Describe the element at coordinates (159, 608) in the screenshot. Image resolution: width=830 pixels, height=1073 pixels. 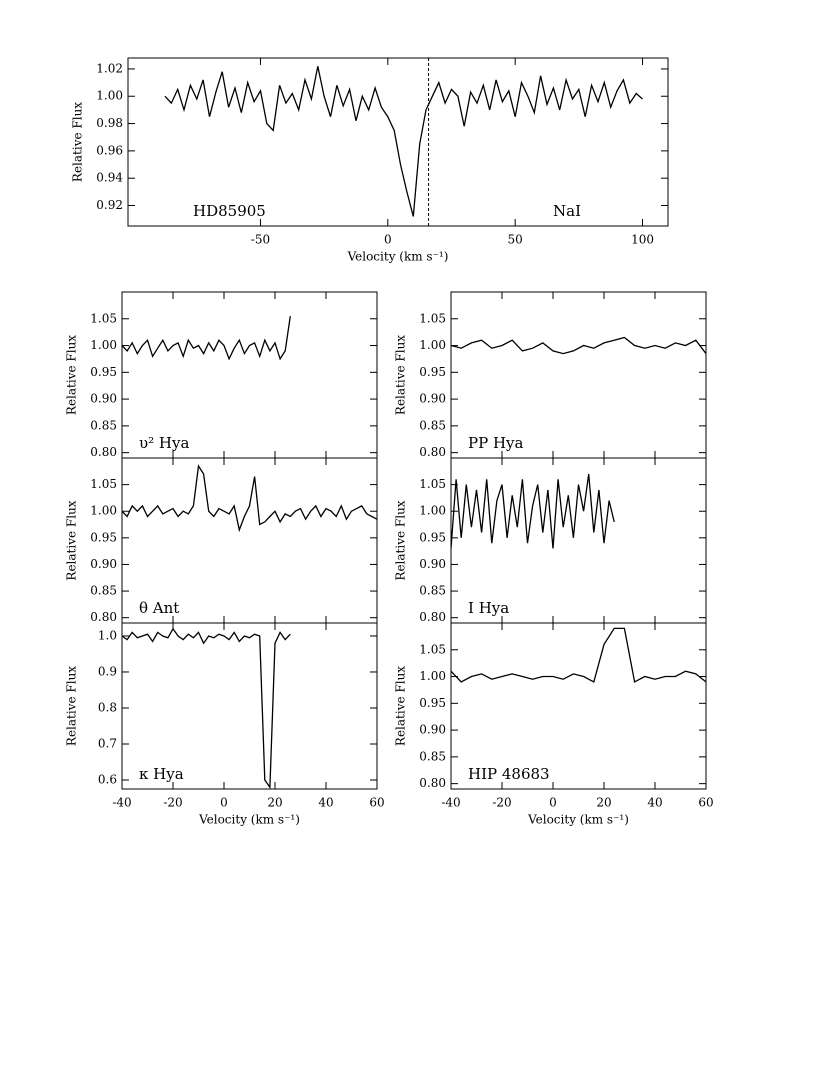
I see `star-label: θ Ant` at that location.